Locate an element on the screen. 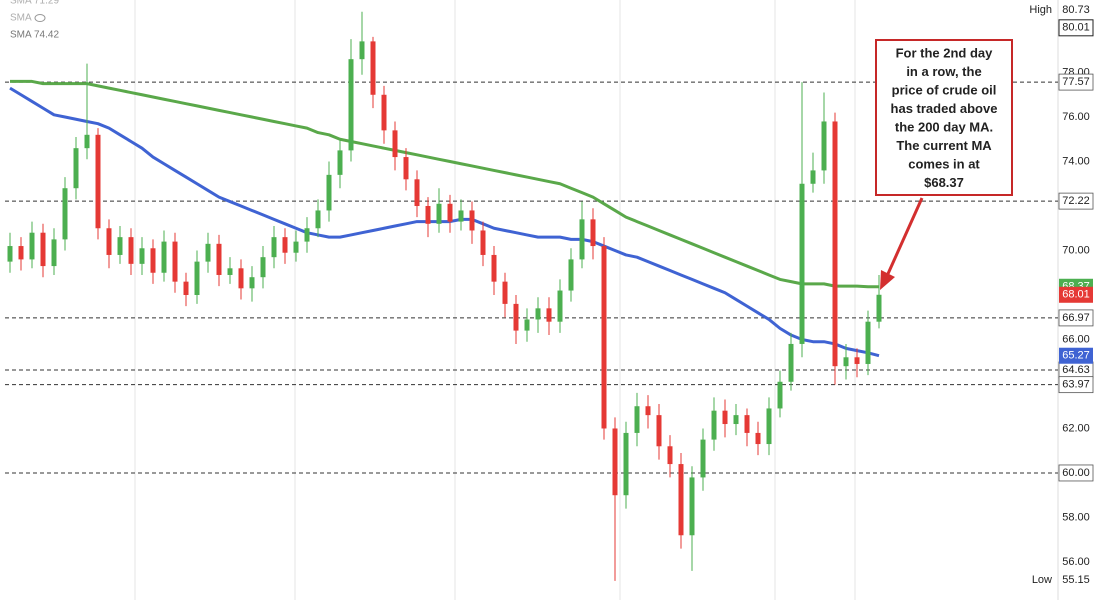 The image size is (1095, 600). price-label: 72.22 is located at coordinates (1076, 201).